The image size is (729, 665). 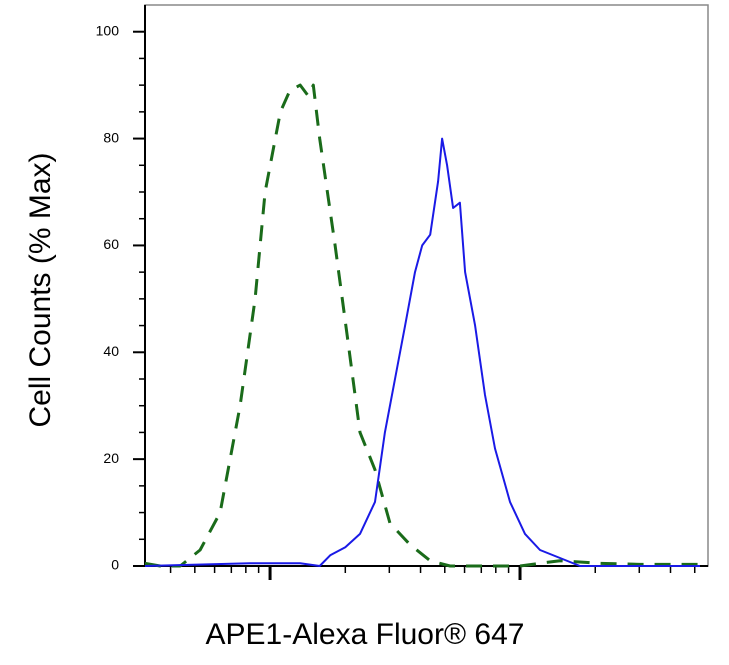 I want to click on y-tick-label: 80, so click(x=111, y=137).